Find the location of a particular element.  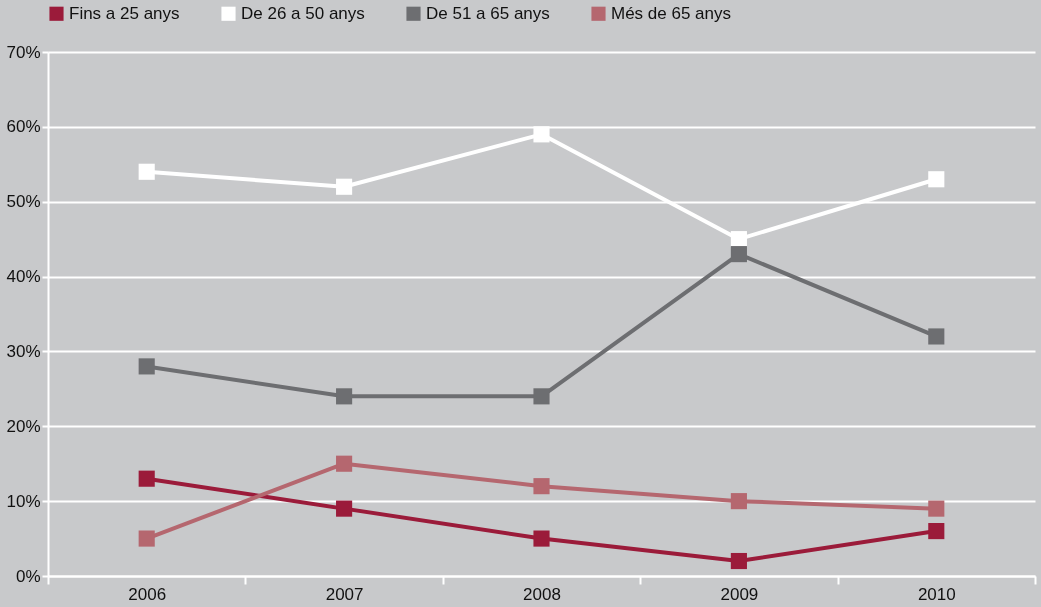

x-tick-label: 2010 is located at coordinates (936, 594).